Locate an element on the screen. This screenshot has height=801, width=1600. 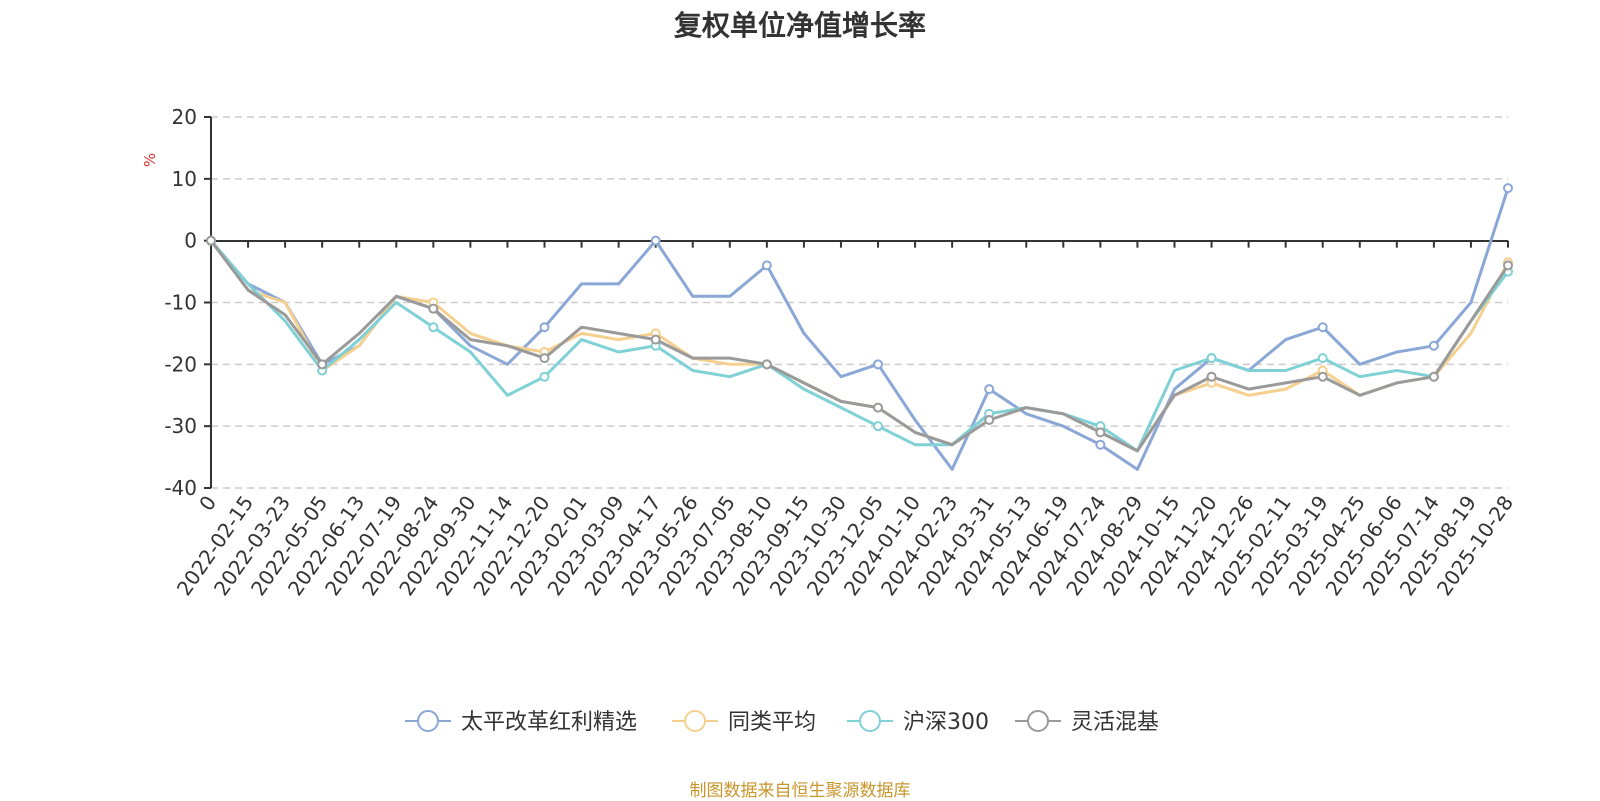
legend-item: 灵活混基 is located at coordinates (1087, 722).